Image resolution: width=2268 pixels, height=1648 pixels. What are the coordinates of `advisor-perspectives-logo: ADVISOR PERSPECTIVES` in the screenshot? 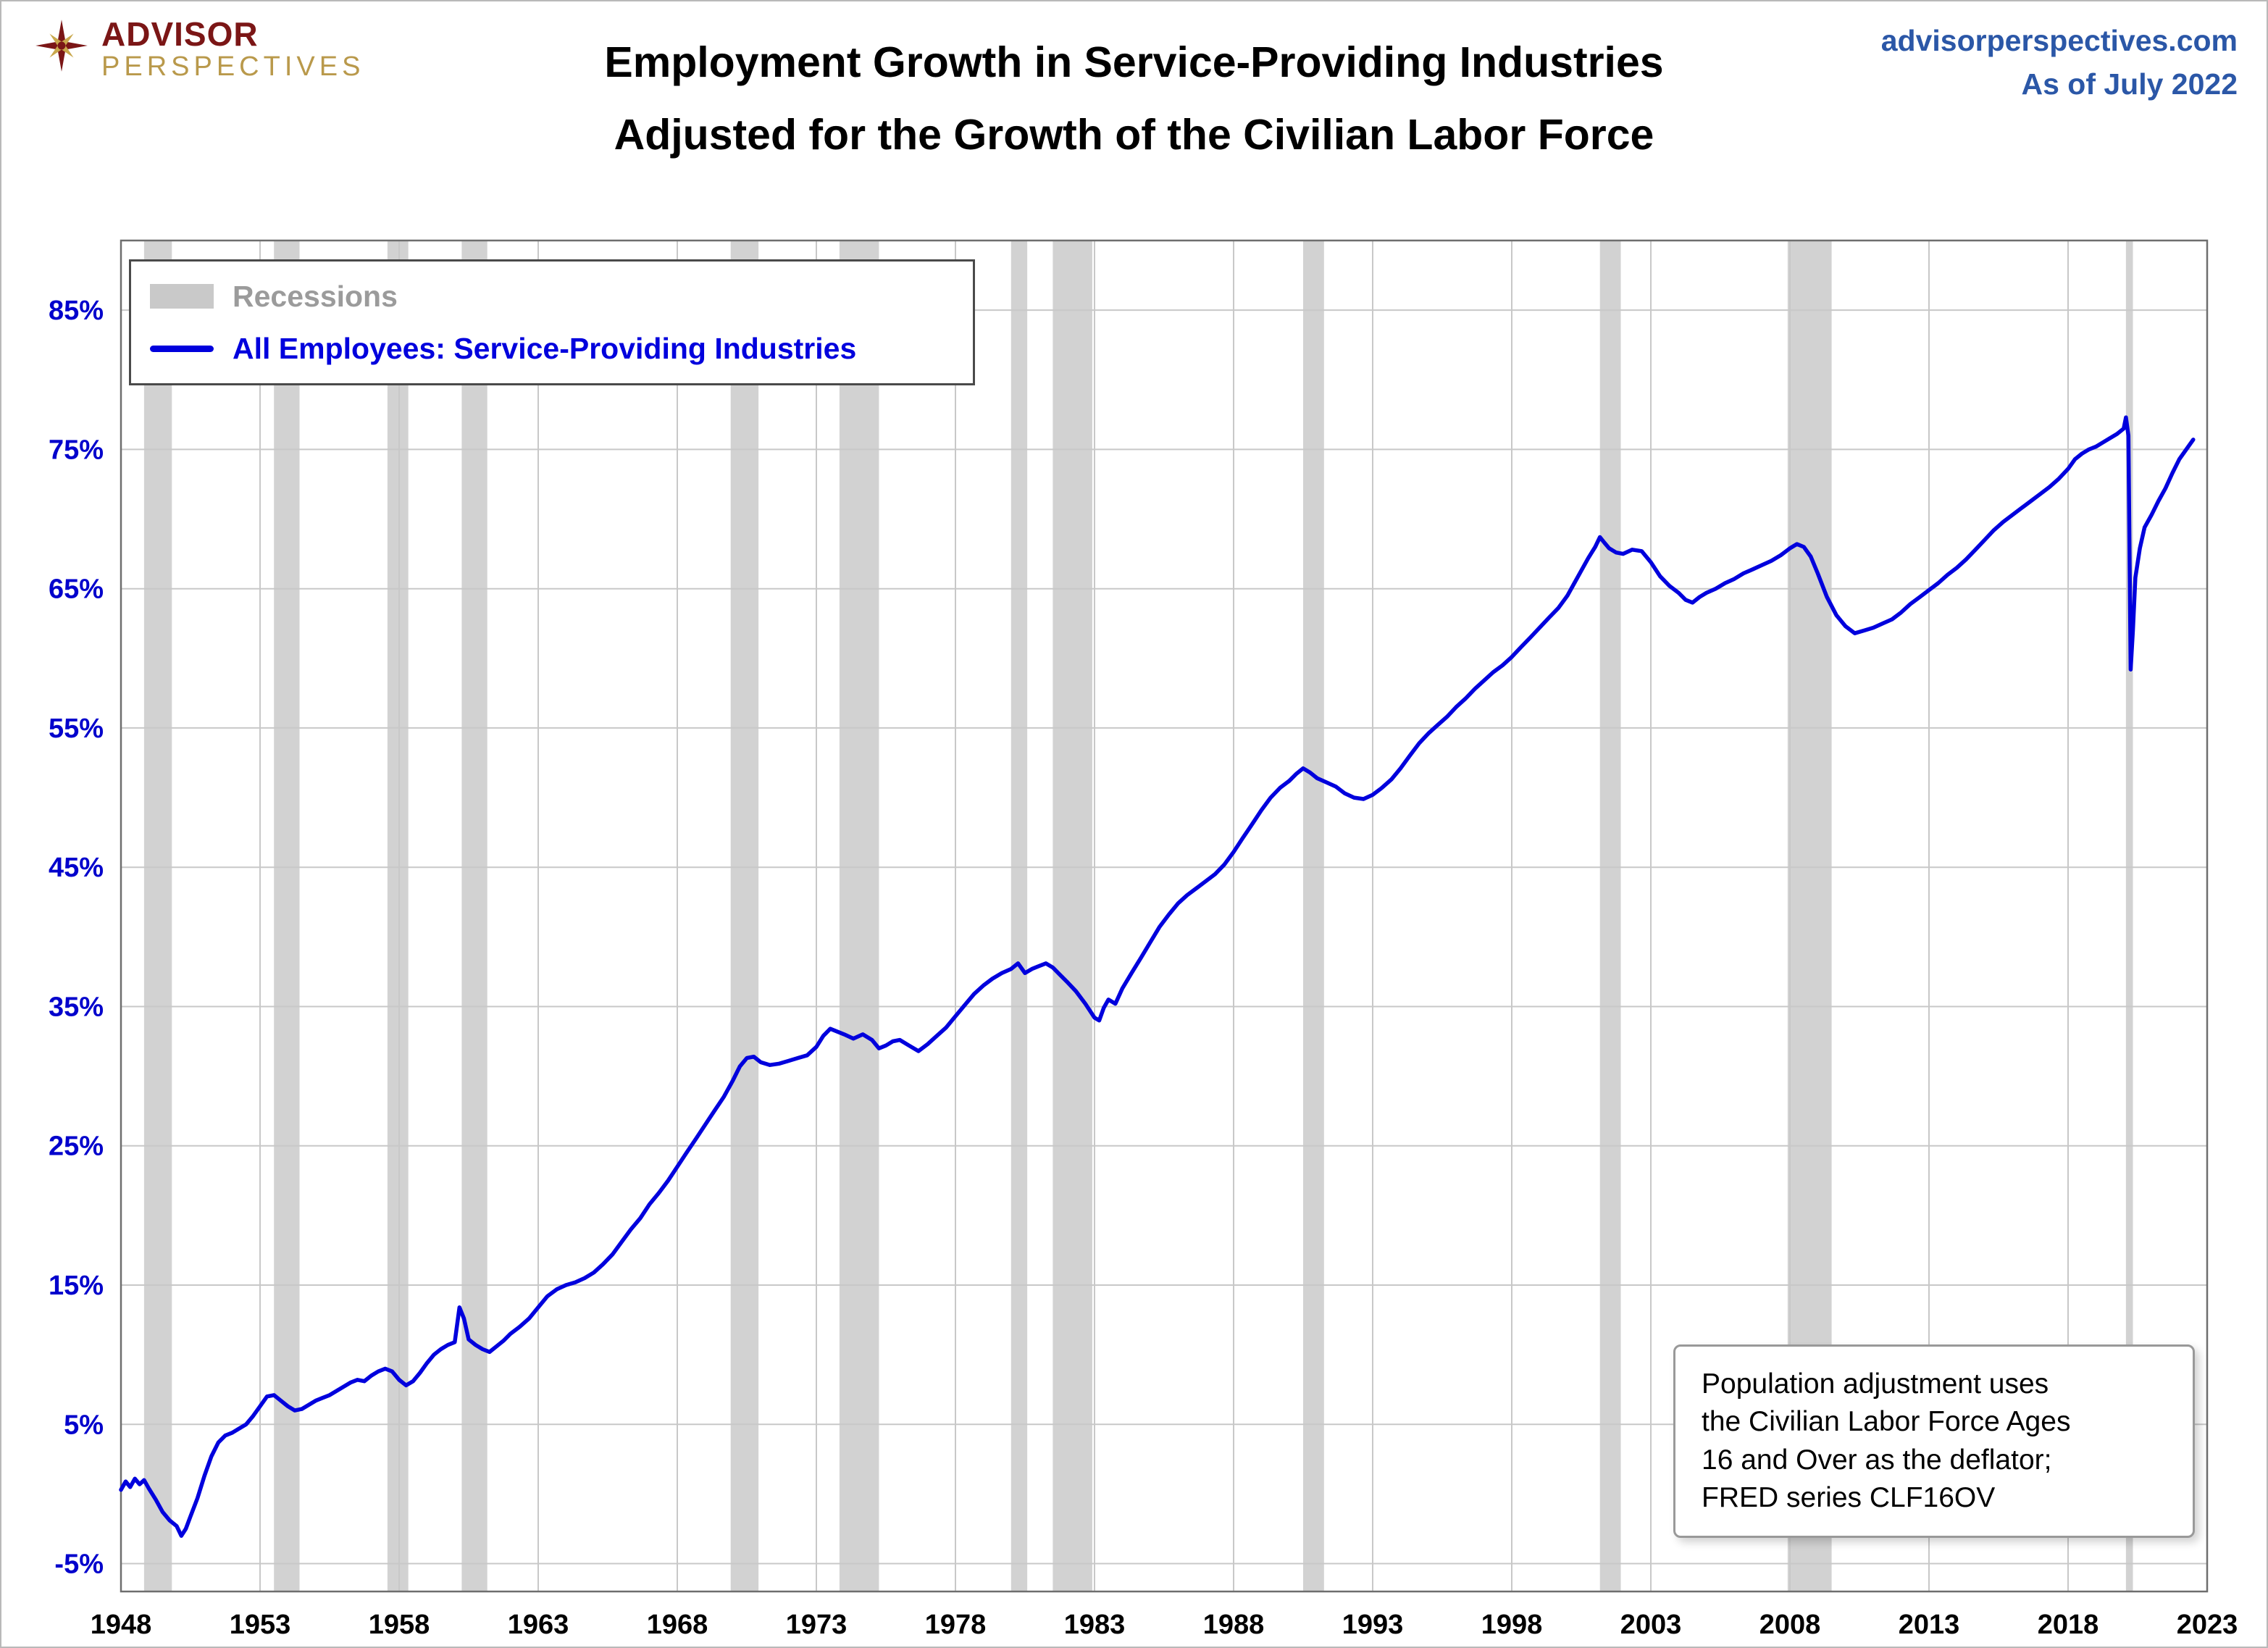 It's located at (199, 50).